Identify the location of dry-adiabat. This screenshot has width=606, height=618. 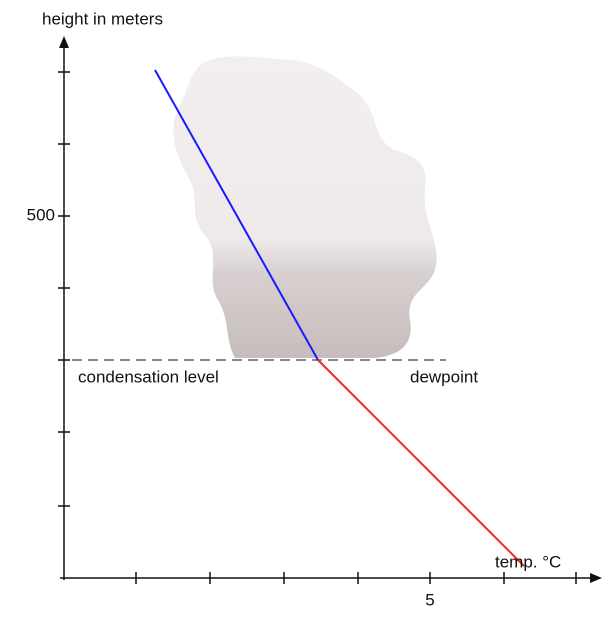
(421, 463).